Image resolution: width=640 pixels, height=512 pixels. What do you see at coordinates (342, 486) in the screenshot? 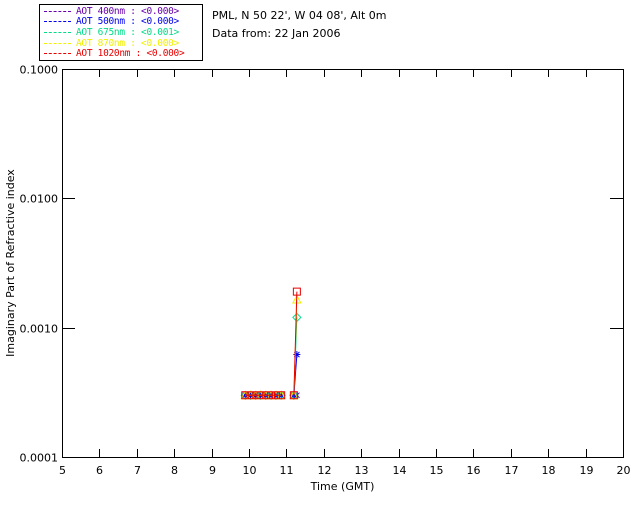
I see `x-axis-title: Time (GMT)` at bounding box center [342, 486].